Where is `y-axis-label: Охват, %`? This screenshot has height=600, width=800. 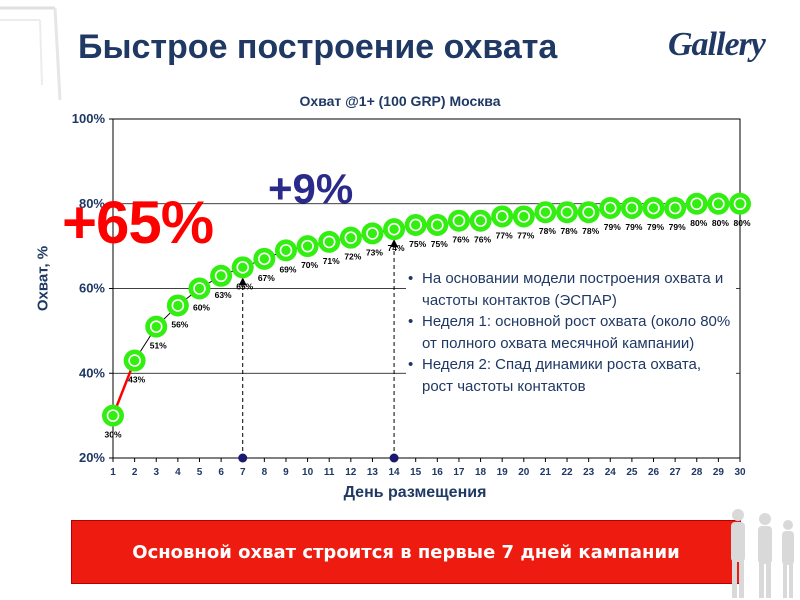
y-axis-label: Охват, % is located at coordinates (43, 278).